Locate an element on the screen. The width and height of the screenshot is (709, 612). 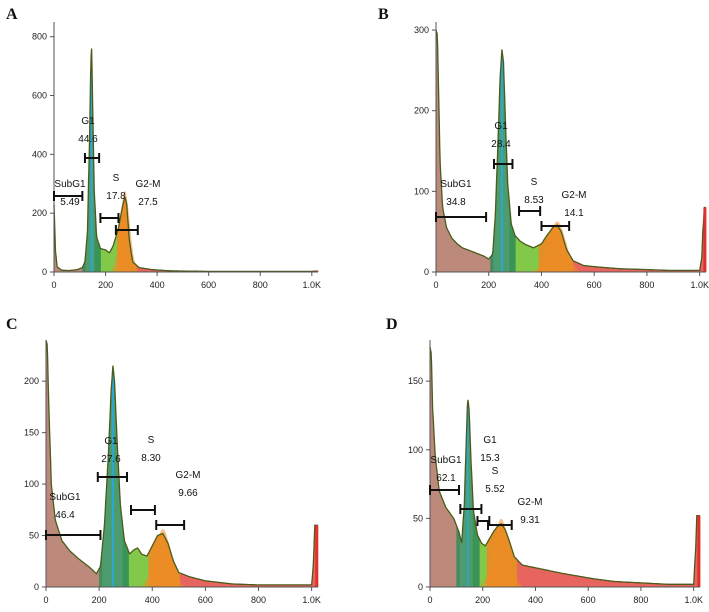
gate-value-g2m: 27.5 is located at coordinates (148, 202).